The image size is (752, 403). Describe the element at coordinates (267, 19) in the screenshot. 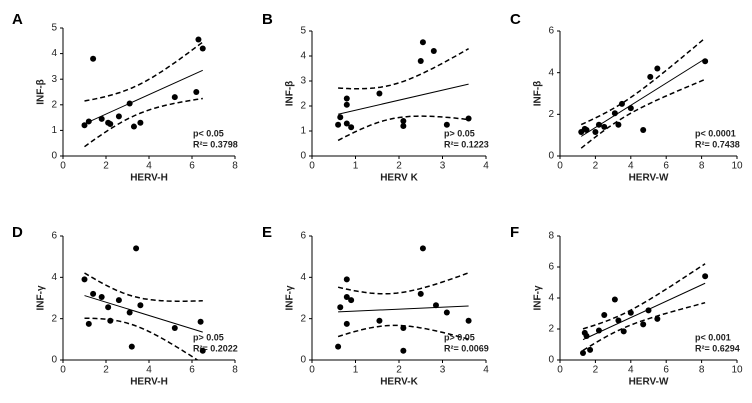

I see `panel-letter: B` at that location.